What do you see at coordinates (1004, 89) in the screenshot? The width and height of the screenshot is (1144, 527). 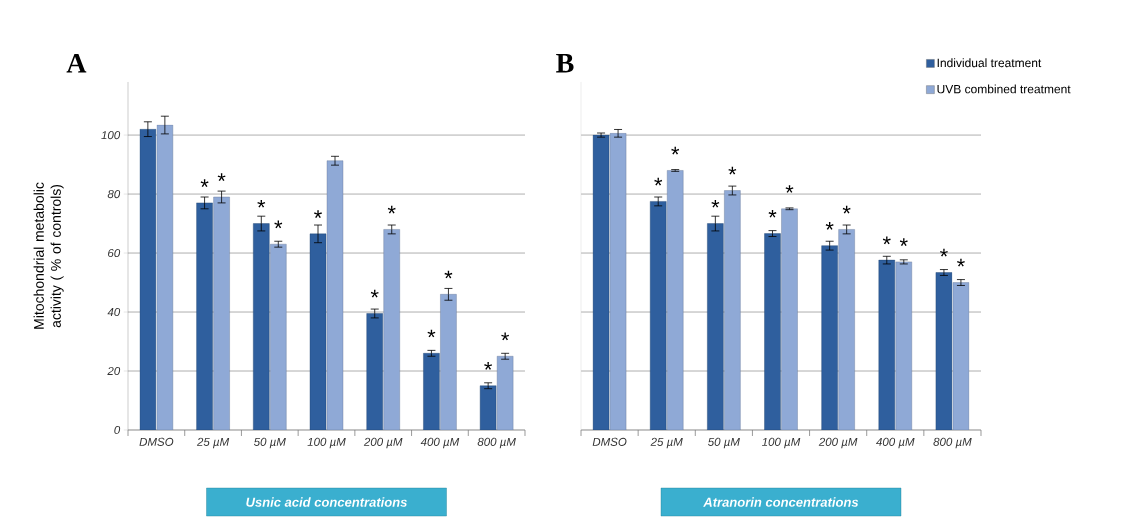 I see `legend-label: UVB combined treatment` at bounding box center [1004, 89].